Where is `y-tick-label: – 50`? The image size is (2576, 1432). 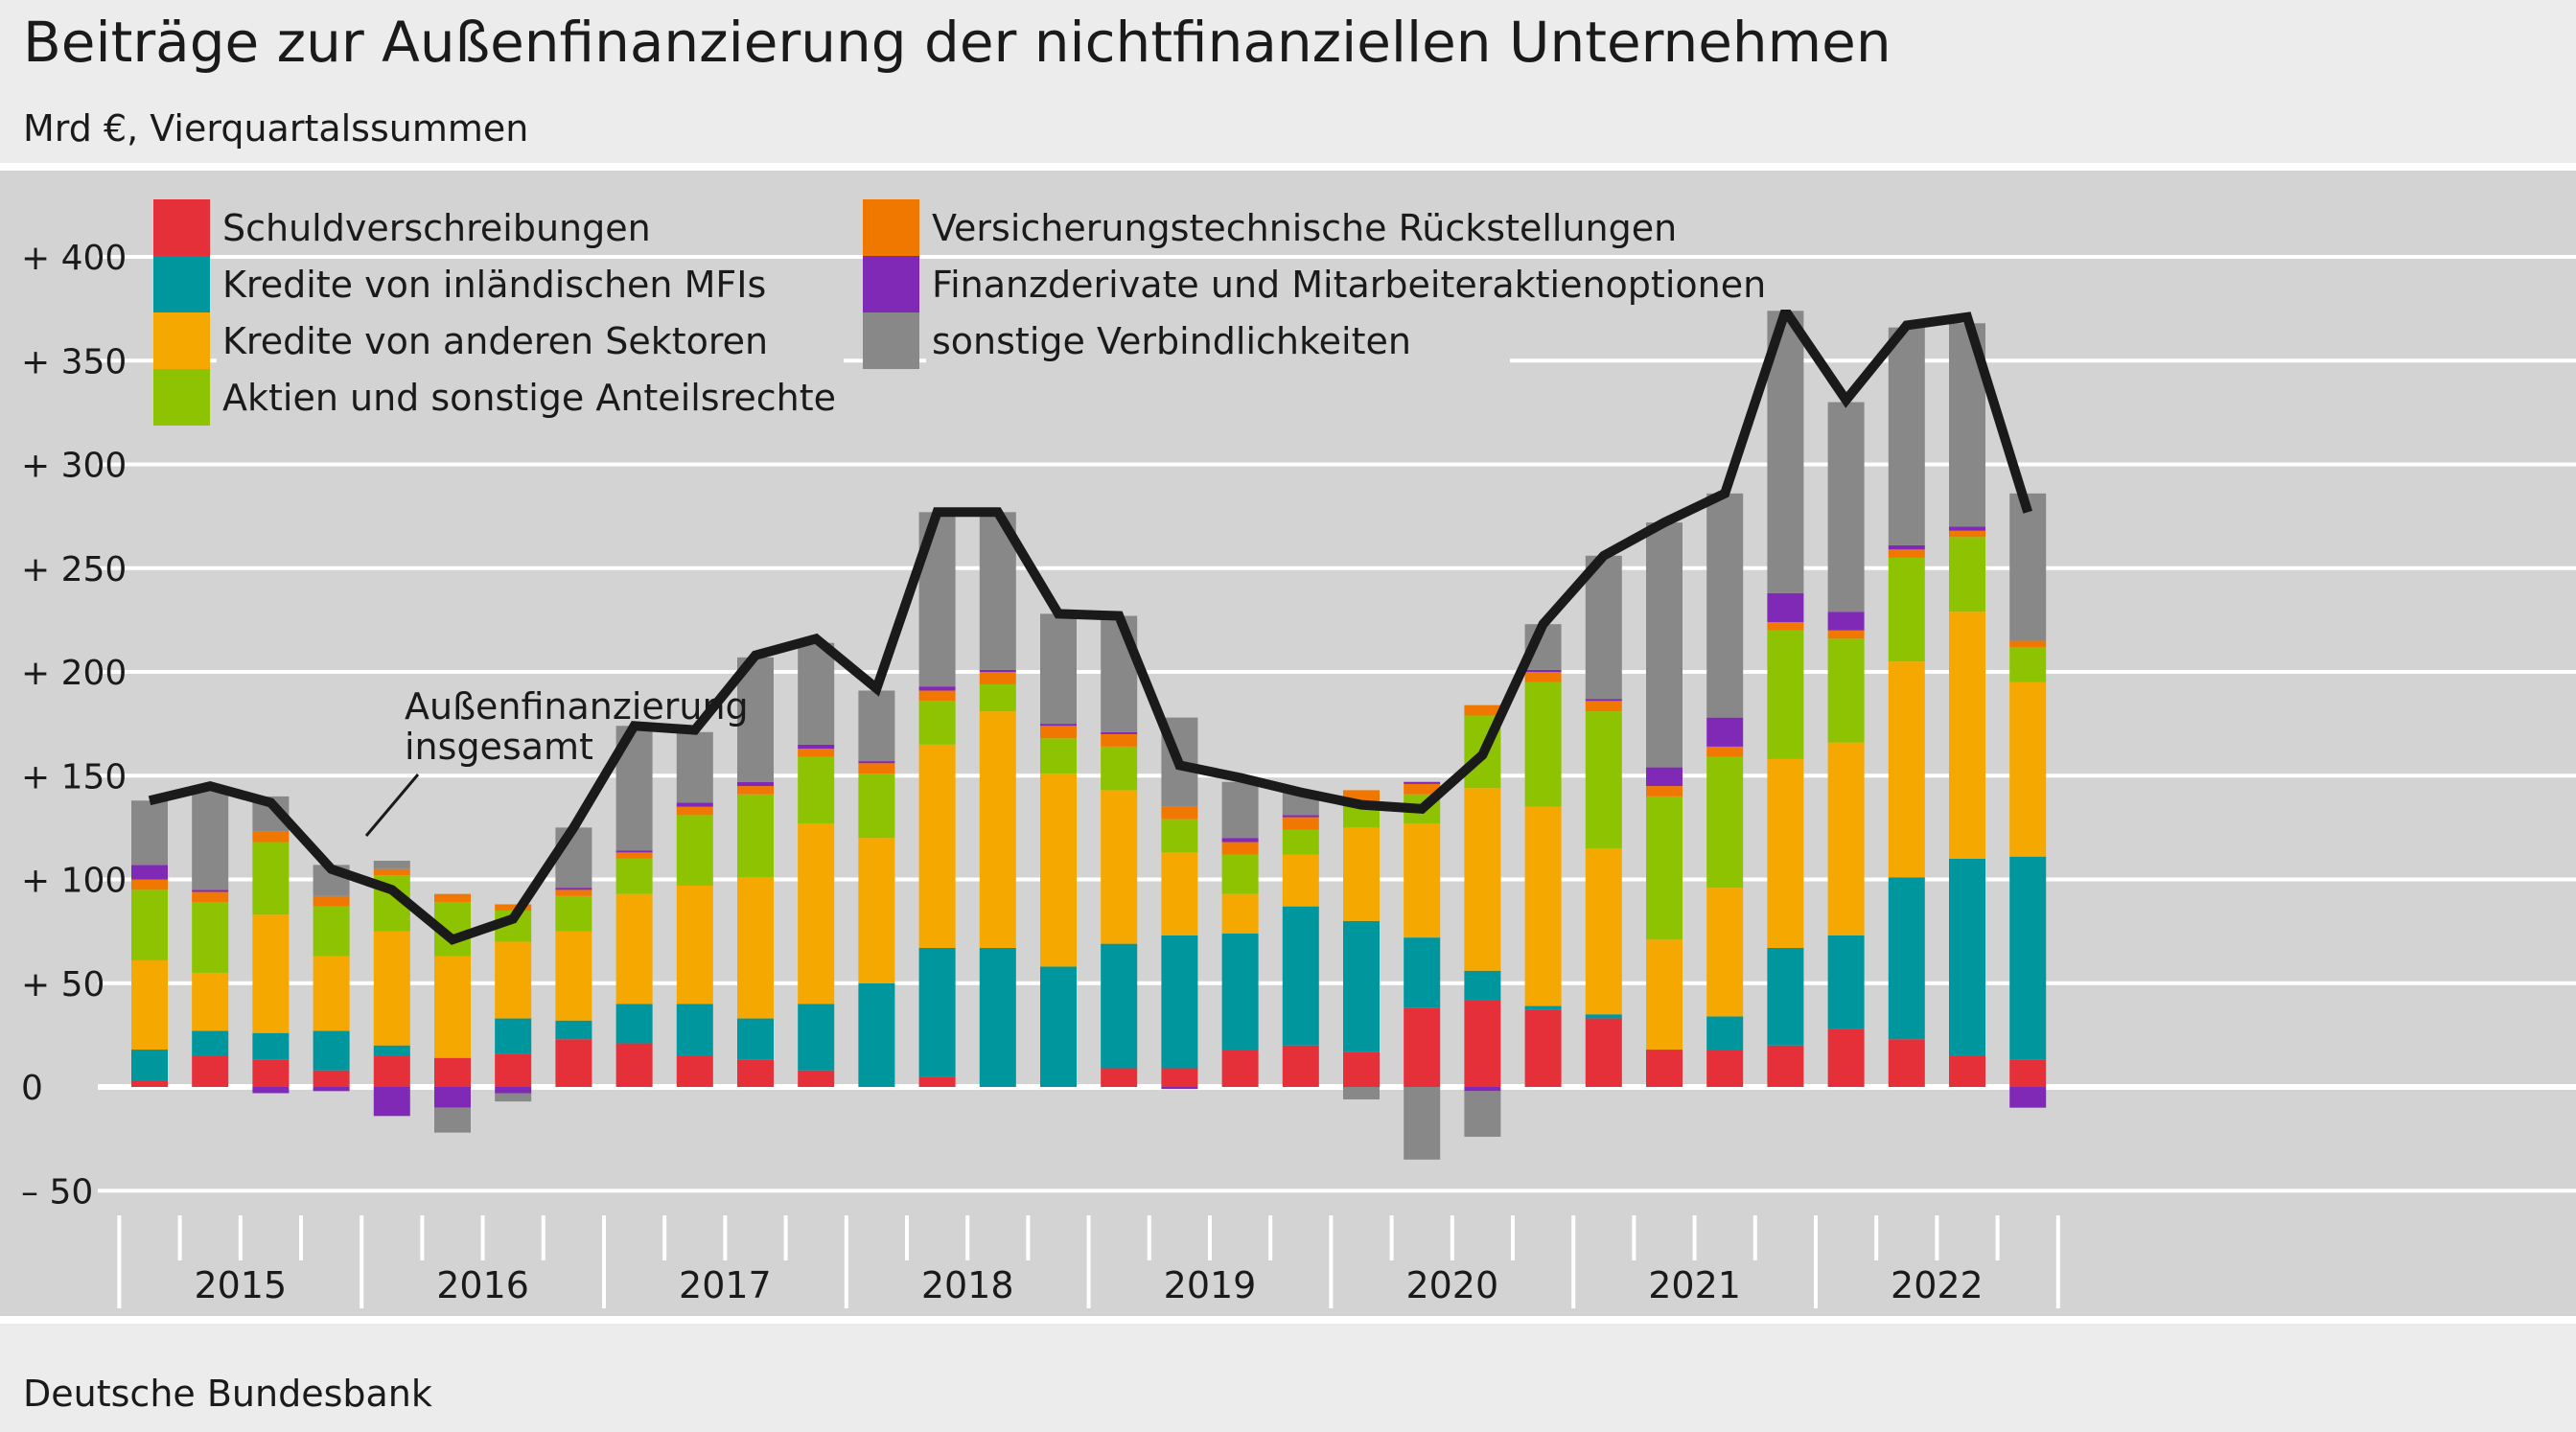 y-tick-label: – 50 is located at coordinates (57, 1192).